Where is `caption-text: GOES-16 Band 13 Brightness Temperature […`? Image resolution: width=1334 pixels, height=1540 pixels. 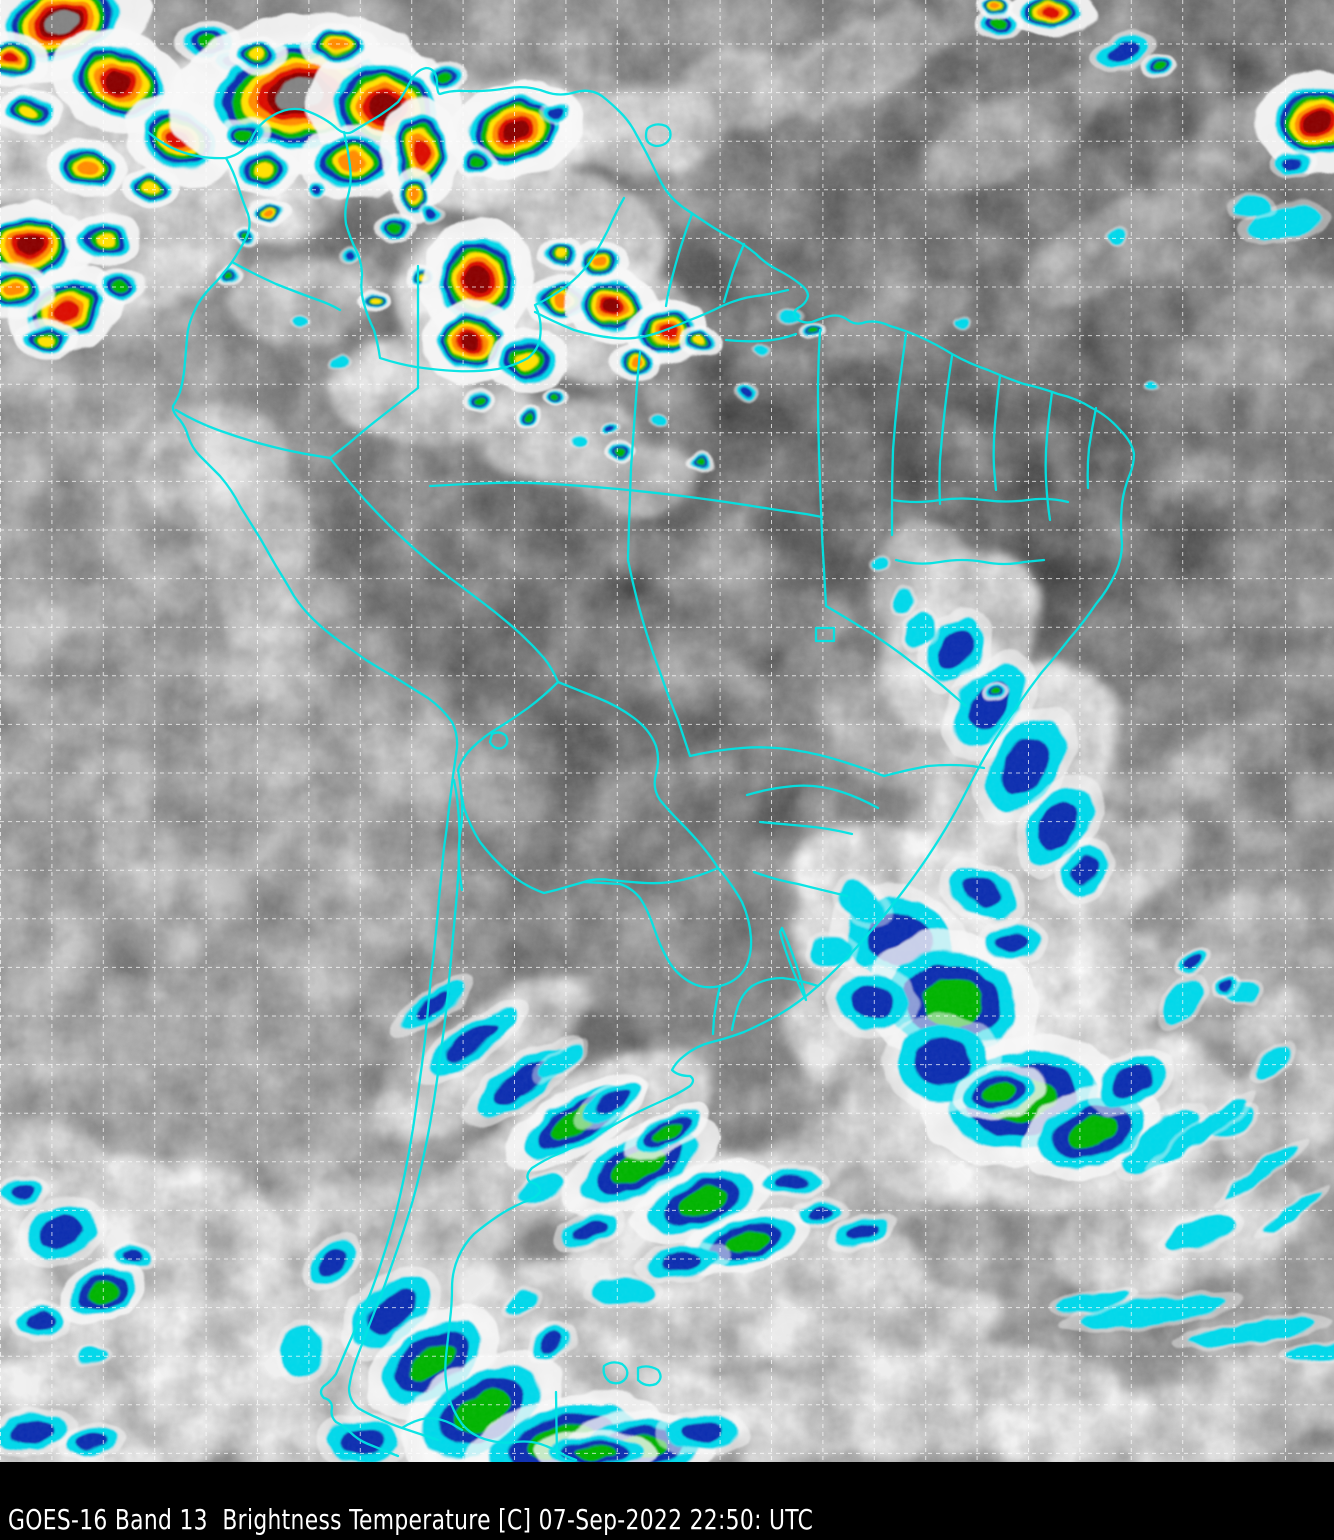 caption-text: GOES-16 Band 13 Brightness Temperature [… is located at coordinates (411, 1519).